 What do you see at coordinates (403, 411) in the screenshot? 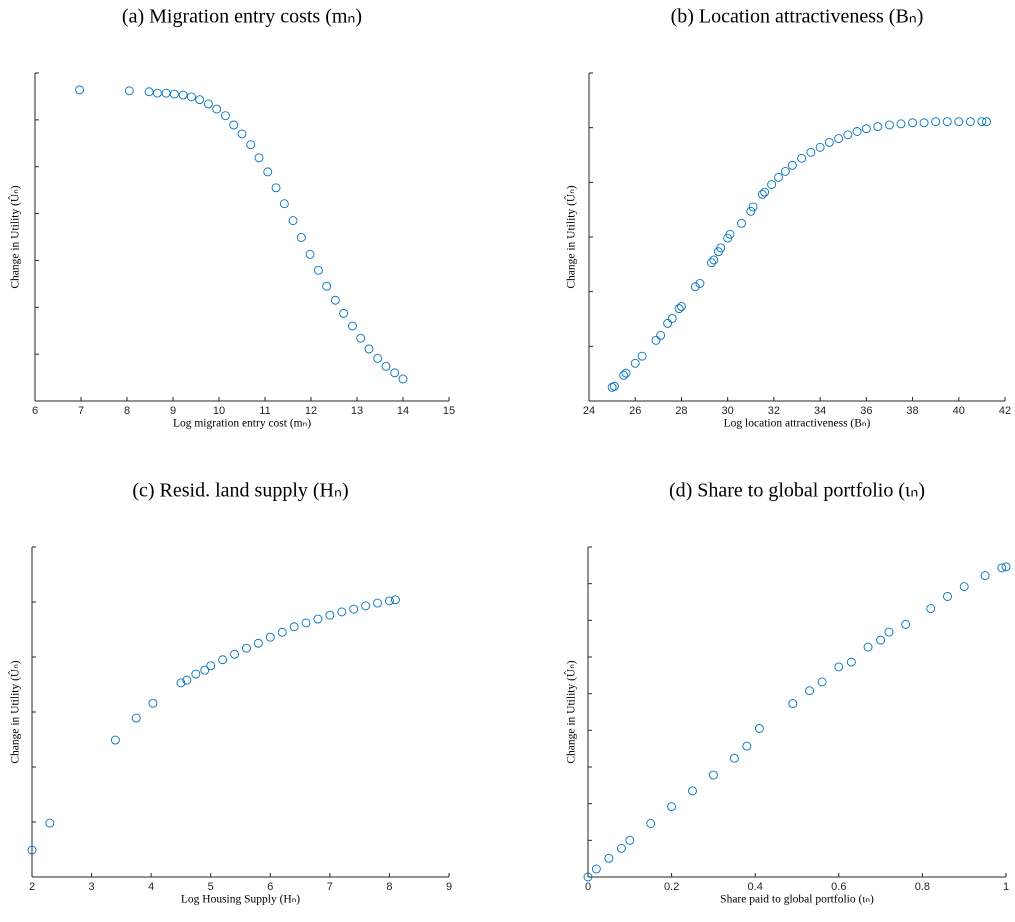
I see `x-tick-label: 14` at bounding box center [403, 411].